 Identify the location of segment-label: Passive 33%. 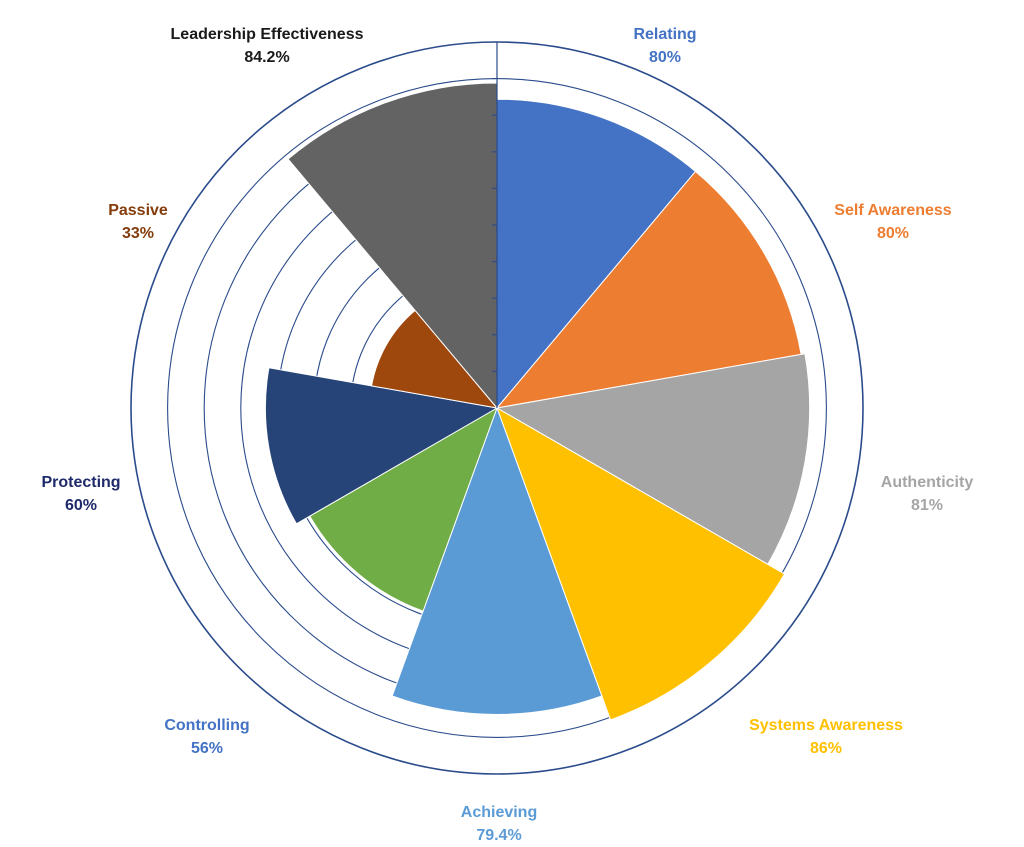
(138, 222).